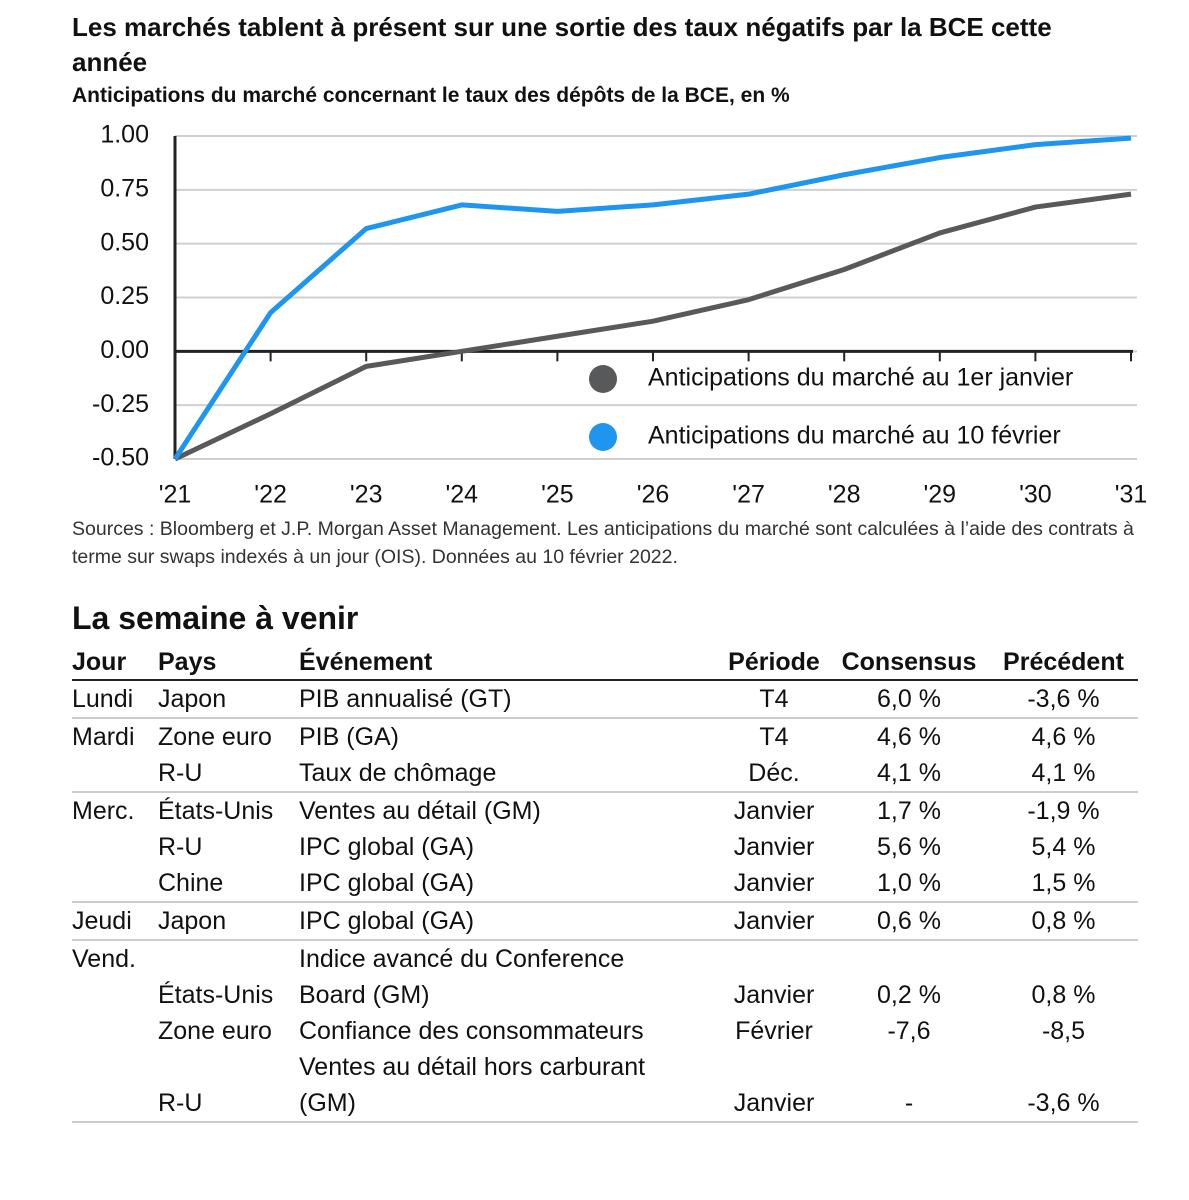 The height and width of the screenshot is (1200, 1189). What do you see at coordinates (509, 698) in the screenshot?
I see `table-cell: PIB annualisé (GT)` at bounding box center [509, 698].